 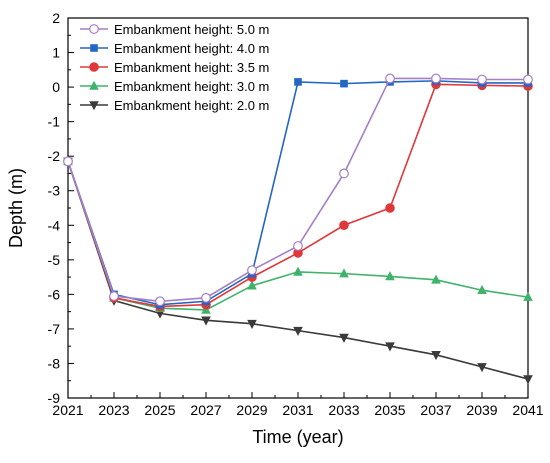 What do you see at coordinates (435, 410) in the screenshot?
I see `x-tick-label: 2037` at bounding box center [435, 410].